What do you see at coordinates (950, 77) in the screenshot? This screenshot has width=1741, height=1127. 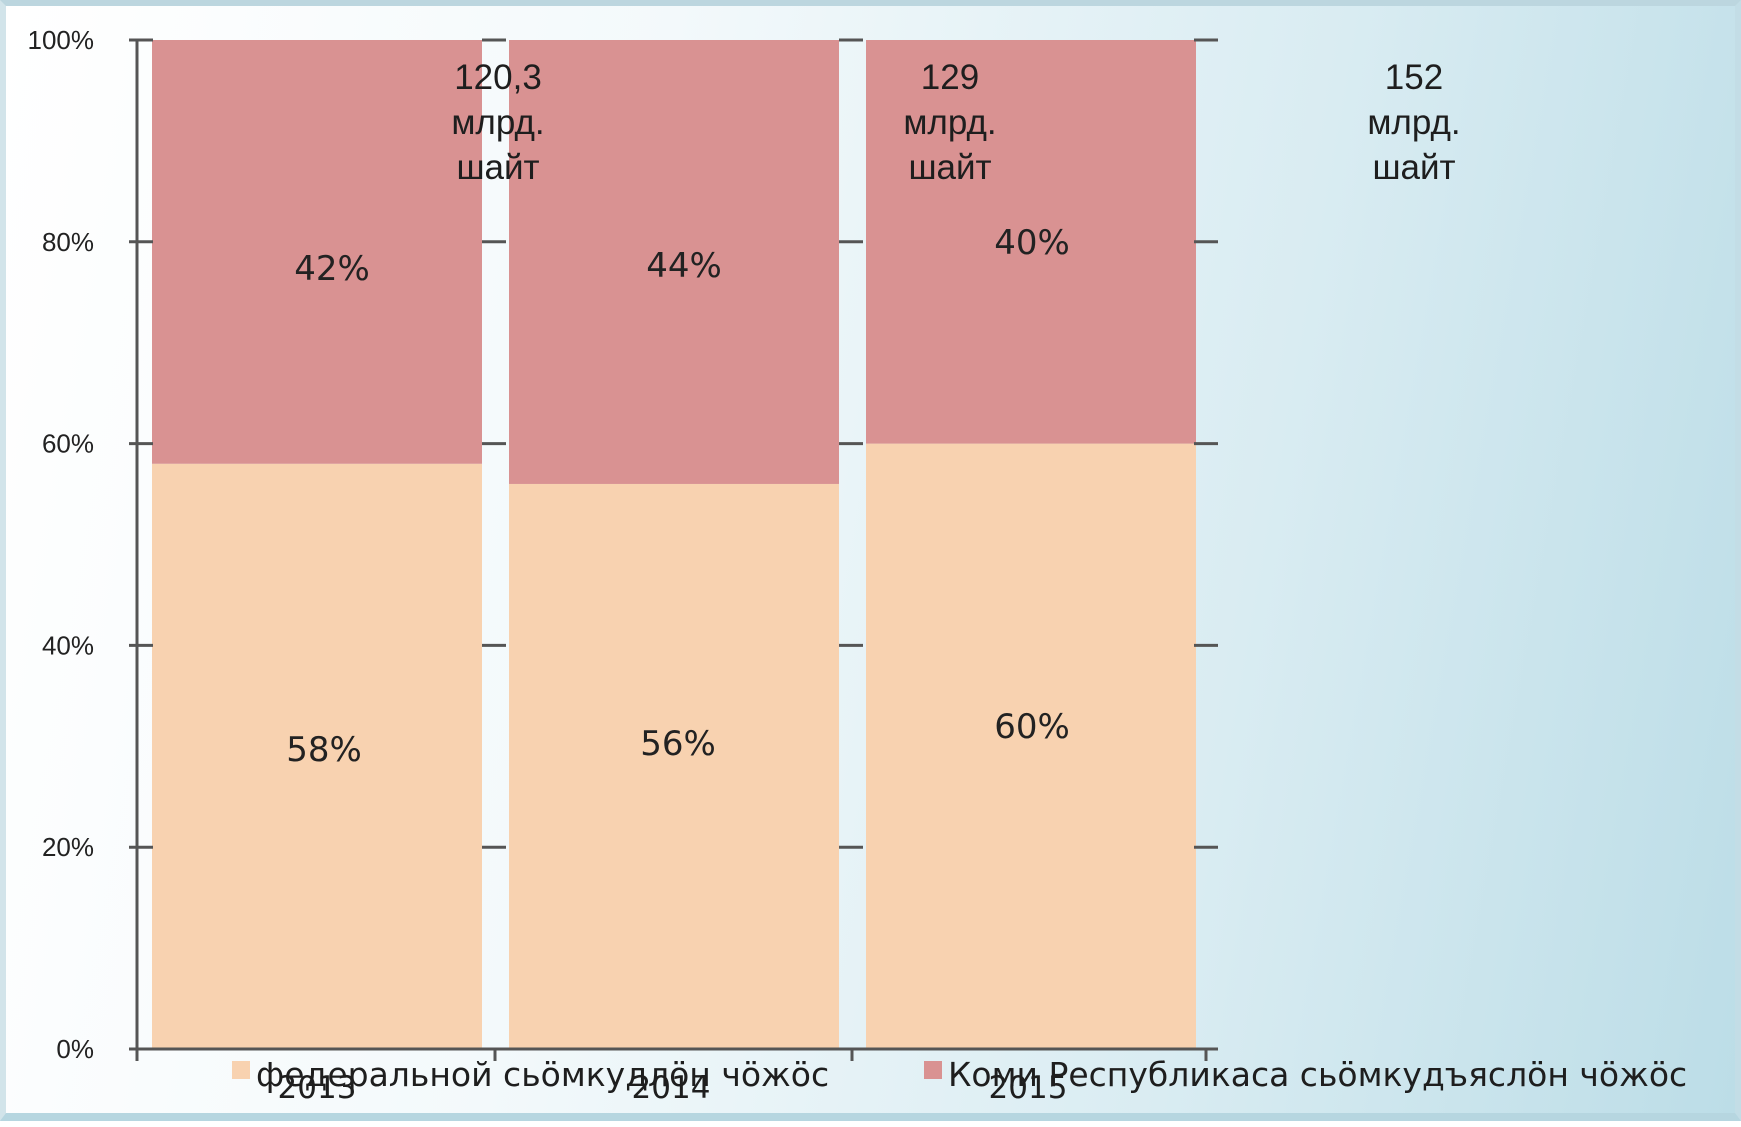 I see `total-label-2014-line-1: 129` at bounding box center [950, 77].